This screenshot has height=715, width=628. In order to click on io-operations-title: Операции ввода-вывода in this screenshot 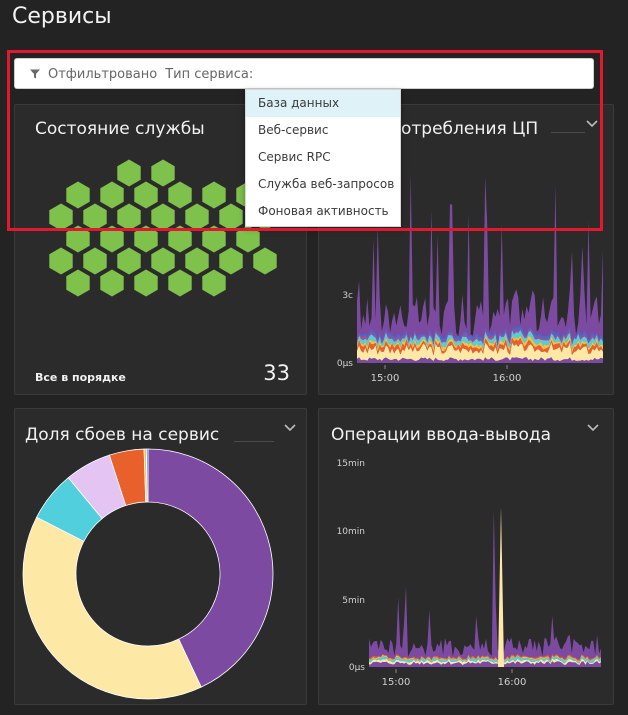, I will do `click(441, 435)`.